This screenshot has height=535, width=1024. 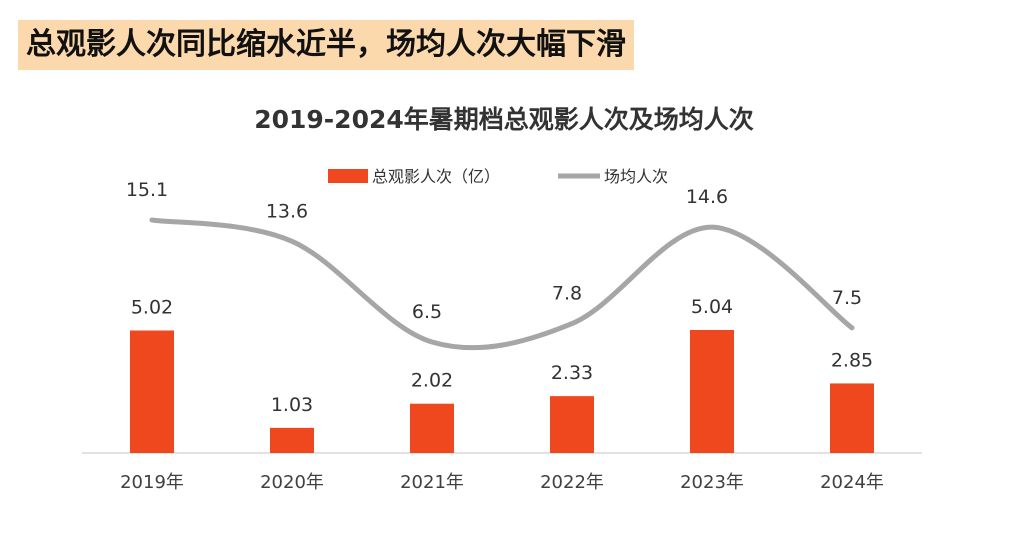 I want to click on chart-title: 2019-2024年暑期档总观影人次及场均人次, so click(x=504, y=119).